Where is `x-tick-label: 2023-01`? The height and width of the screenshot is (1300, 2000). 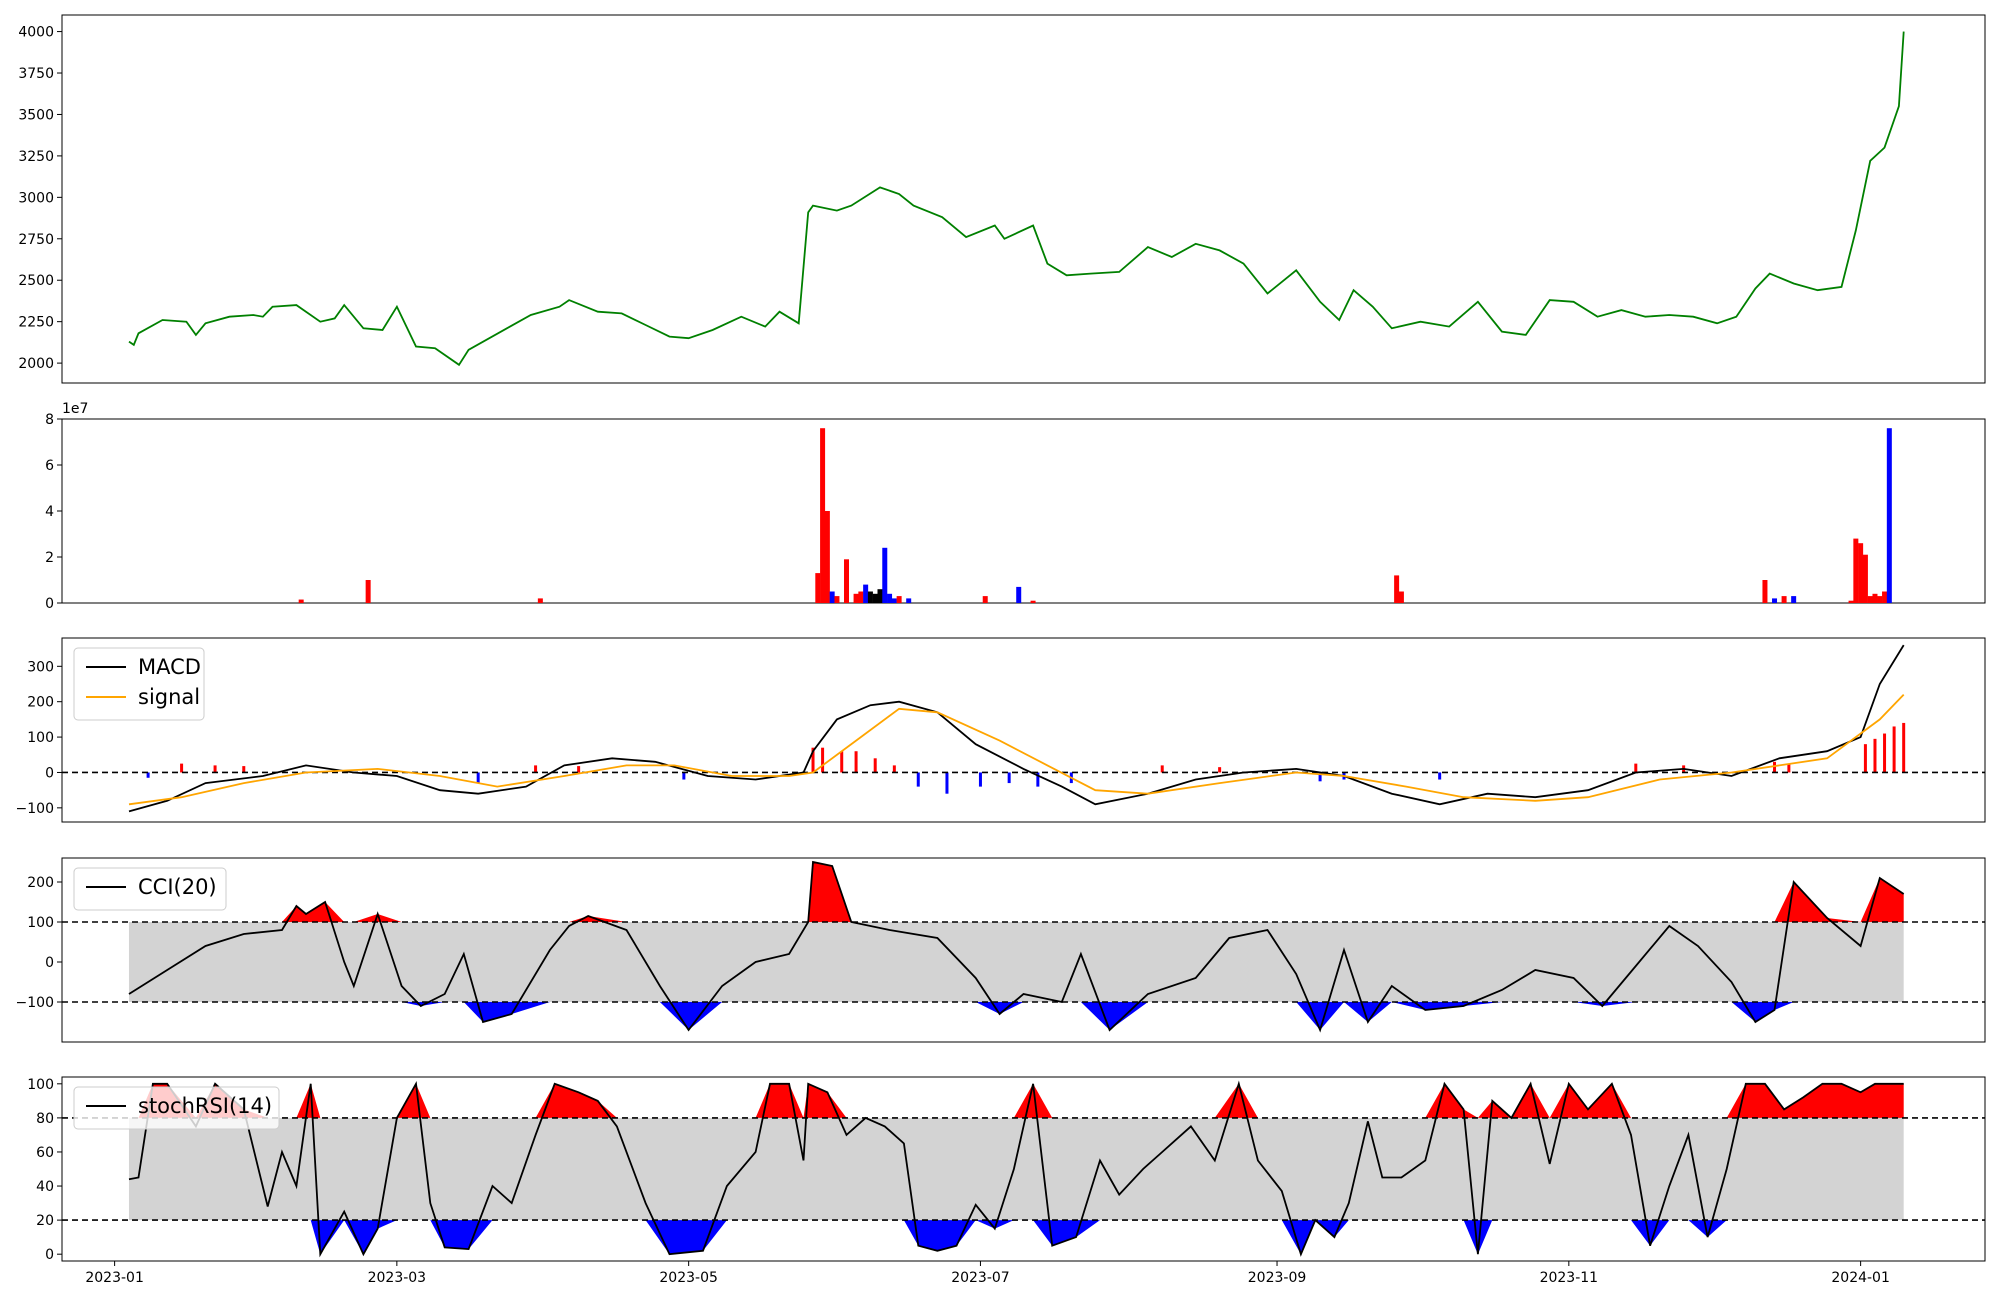 x-tick-label: 2023-01 is located at coordinates (114, 1278).